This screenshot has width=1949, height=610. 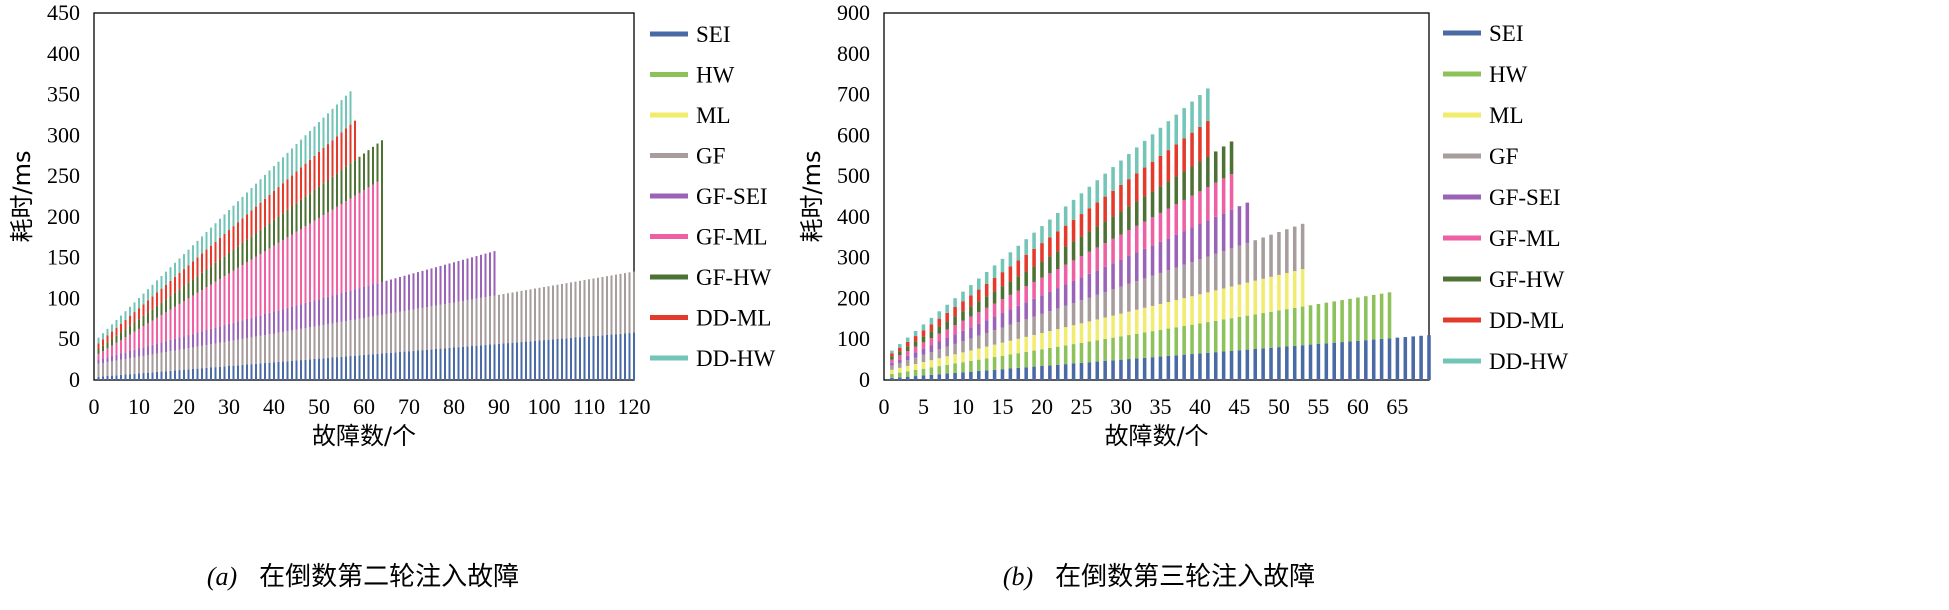 What do you see at coordinates (69, 338) in the screenshot?
I see `y-tick-label: 50` at bounding box center [69, 338].